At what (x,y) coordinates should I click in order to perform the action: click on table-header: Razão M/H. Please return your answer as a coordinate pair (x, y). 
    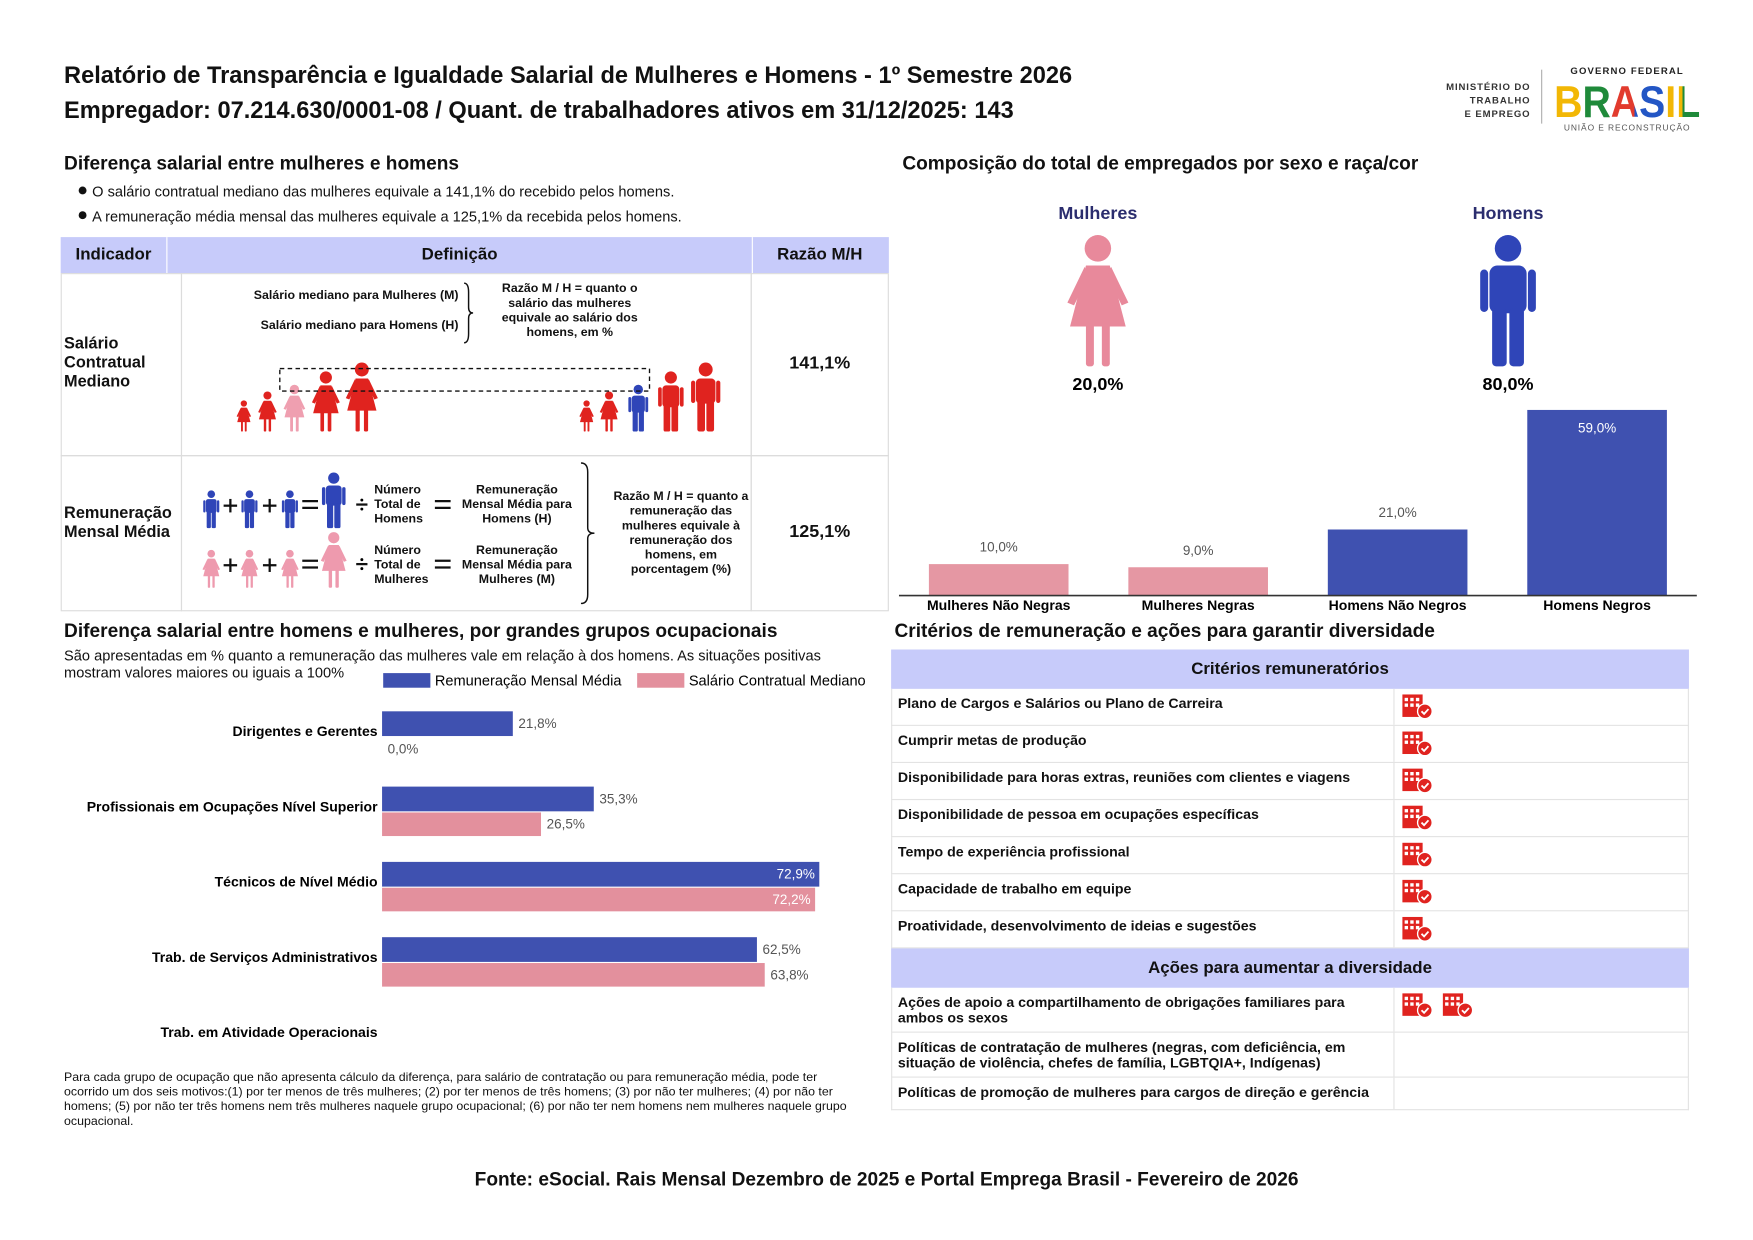
    Looking at the image, I should click on (820, 254).